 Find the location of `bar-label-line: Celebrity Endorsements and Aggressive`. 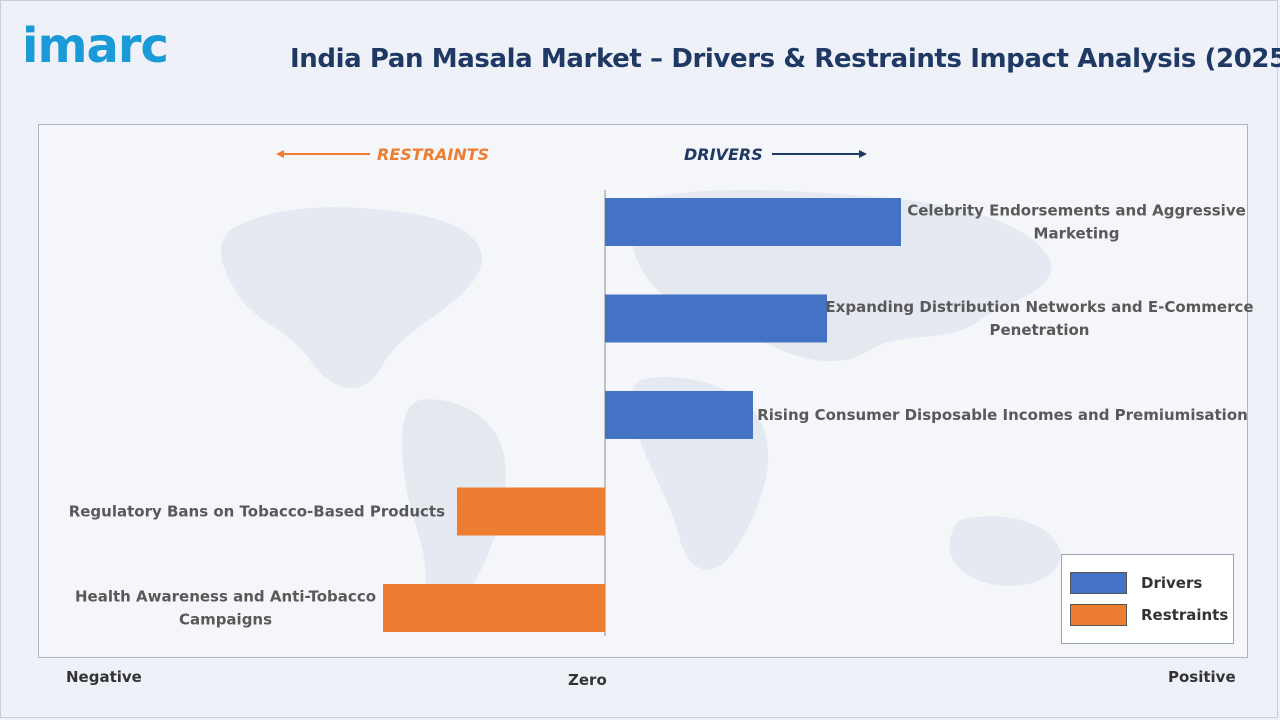

bar-label-line: Celebrity Endorsements and Aggressive is located at coordinates (1076, 211).